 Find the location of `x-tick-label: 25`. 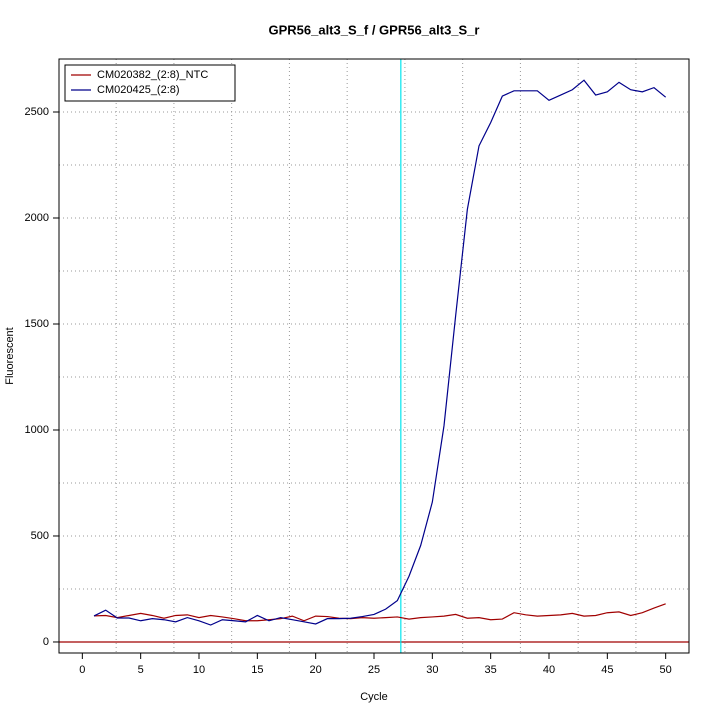

x-tick-label: 25 is located at coordinates (374, 670).